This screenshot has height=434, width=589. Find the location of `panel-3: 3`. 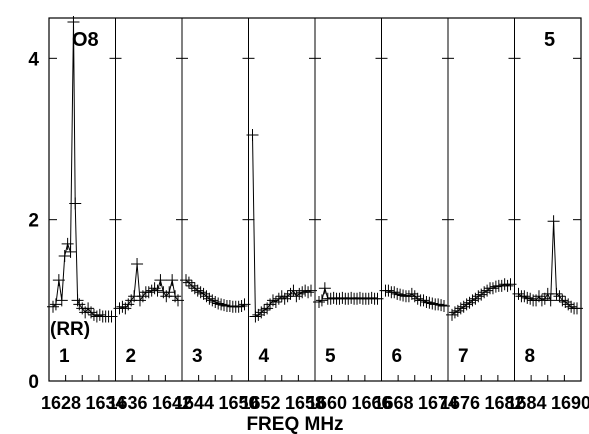

panel-3: 3 is located at coordinates (215, 320).